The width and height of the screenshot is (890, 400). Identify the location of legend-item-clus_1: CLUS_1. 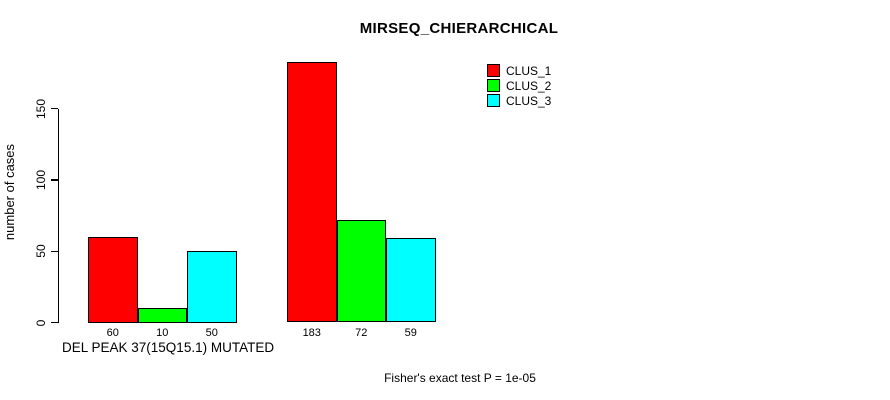
(519, 70).